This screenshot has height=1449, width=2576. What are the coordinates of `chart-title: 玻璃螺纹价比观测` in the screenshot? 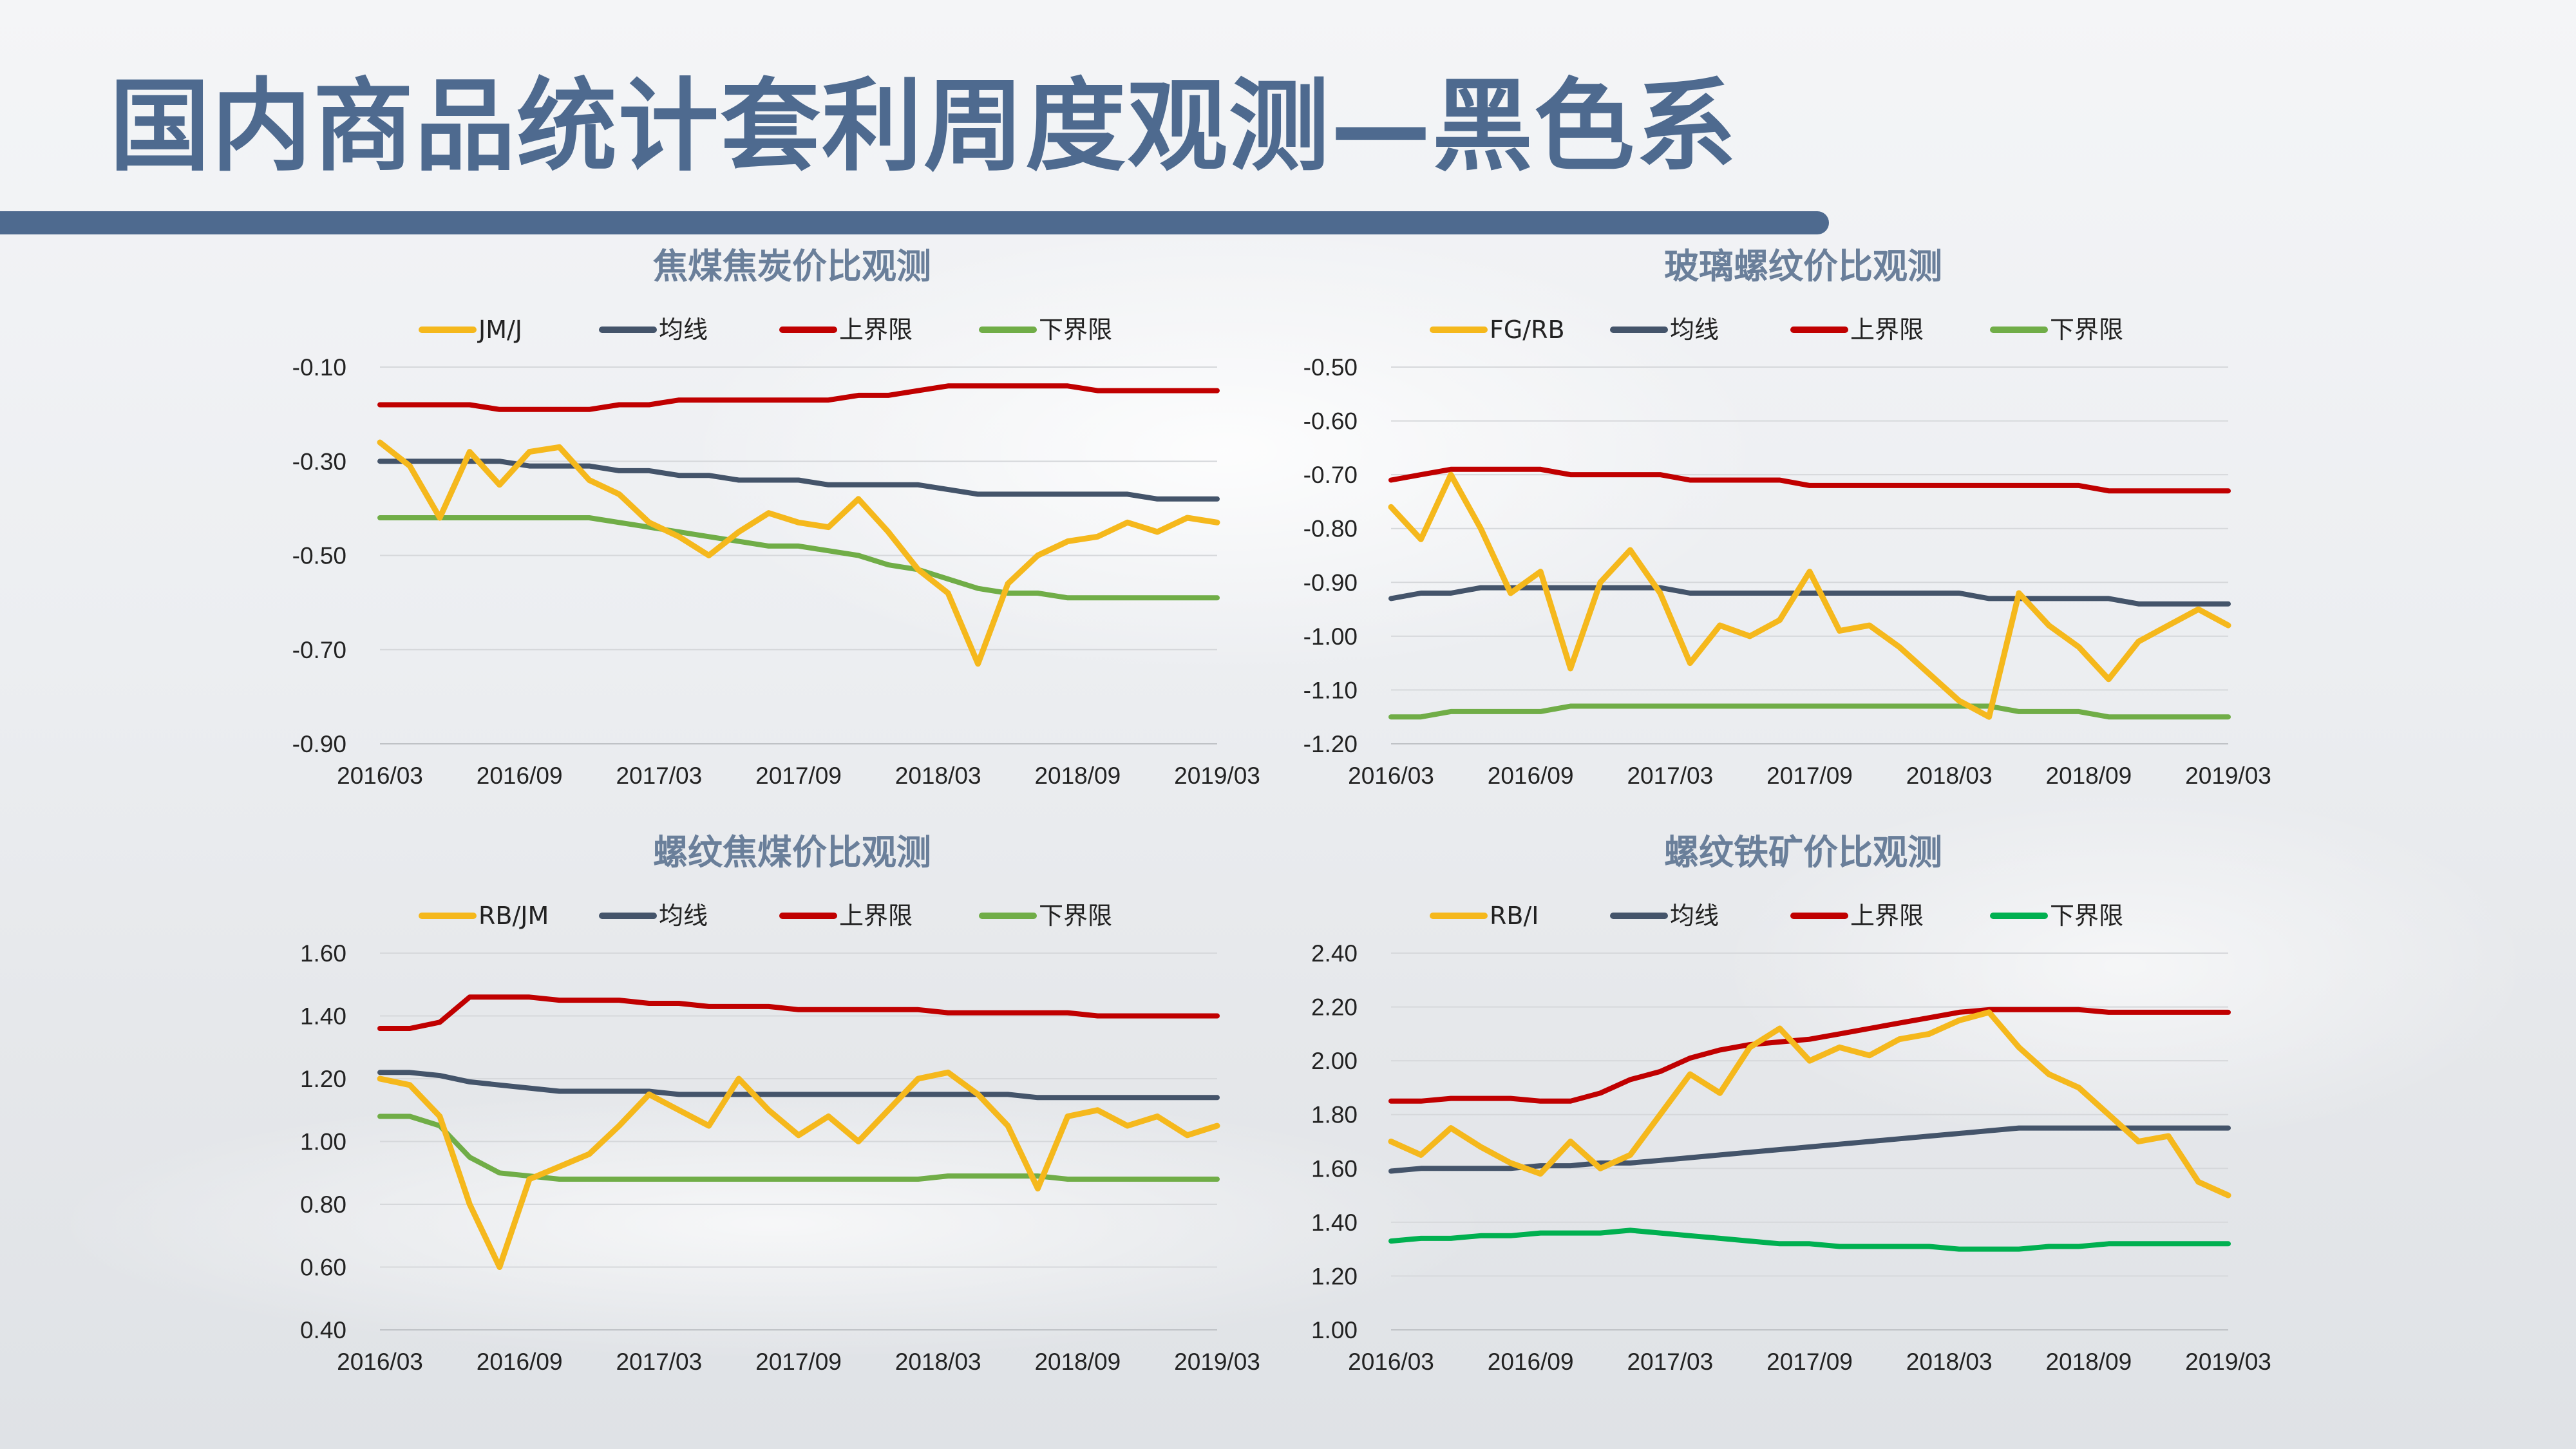 It's located at (1803, 266).